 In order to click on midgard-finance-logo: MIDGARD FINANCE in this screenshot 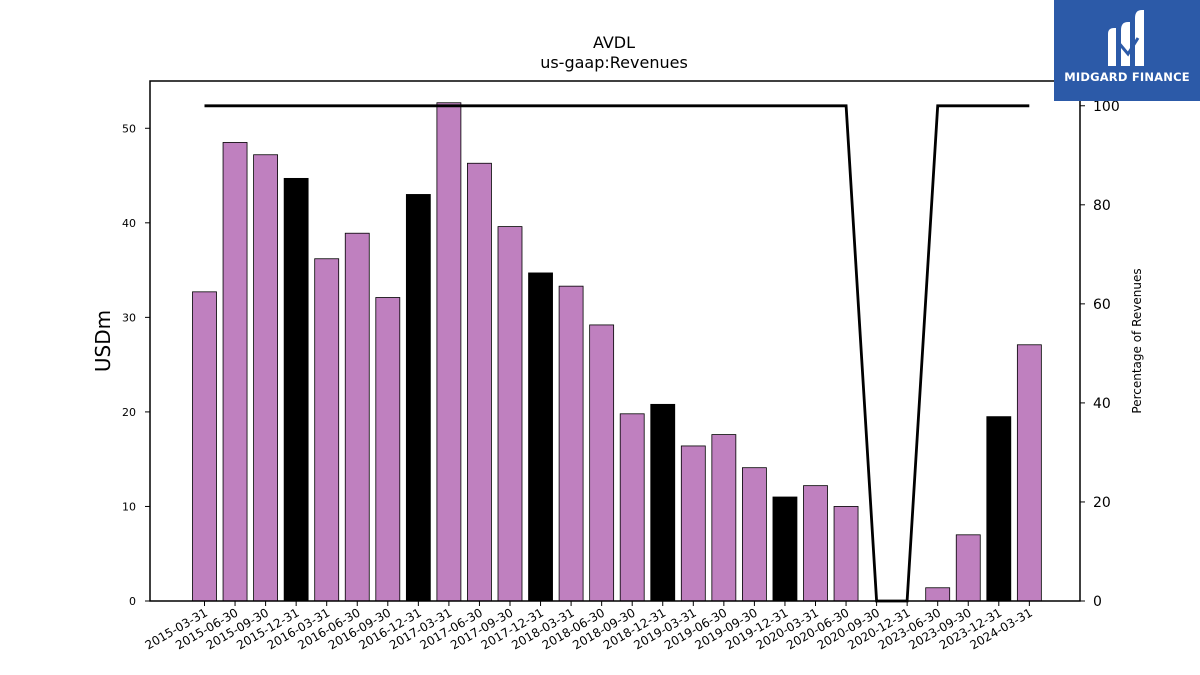, I will do `click(1127, 50)`.